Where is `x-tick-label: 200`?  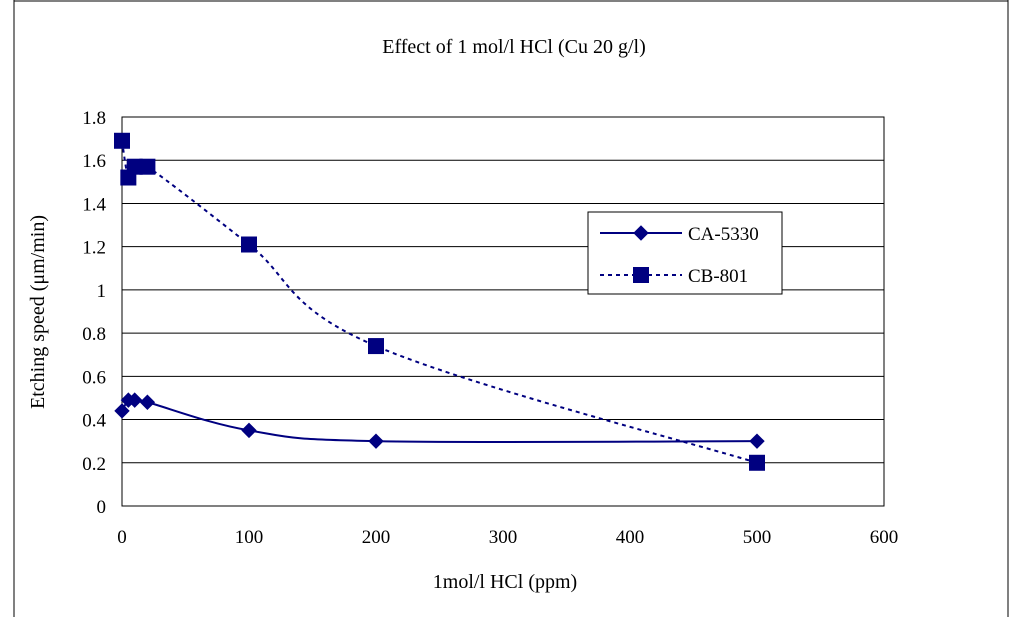
x-tick-label: 200 is located at coordinates (376, 537).